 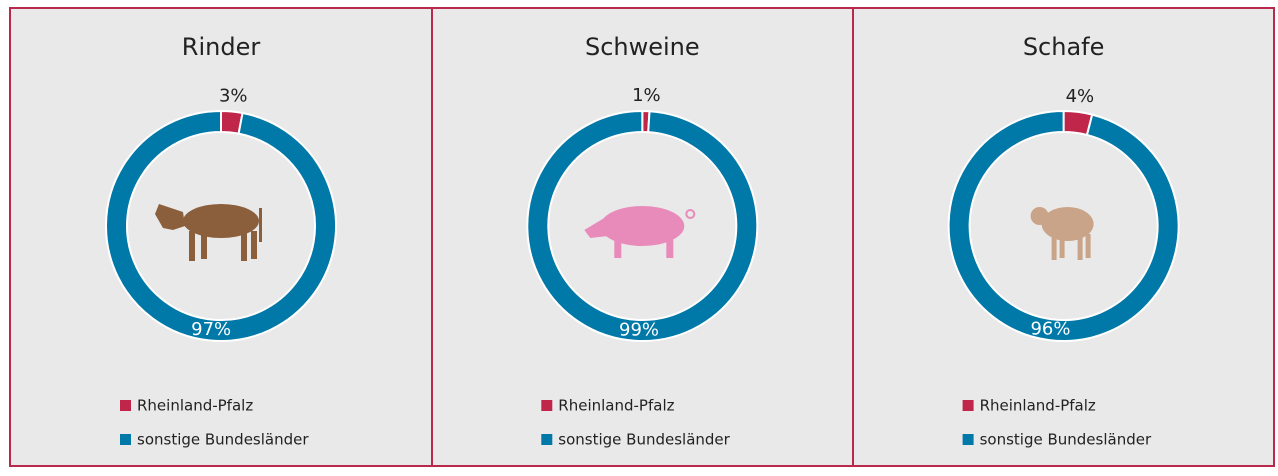 What do you see at coordinates (211, 329) in the screenshot?
I see `value-label: 97%` at bounding box center [211, 329].